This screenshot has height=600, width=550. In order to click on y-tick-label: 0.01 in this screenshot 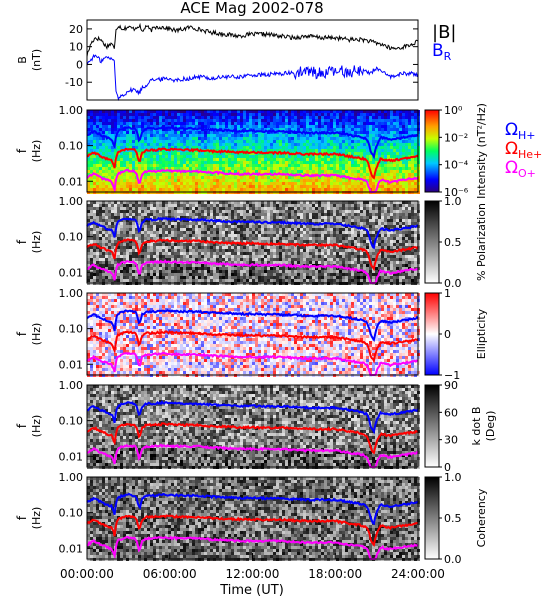, I will do `click(71, 181)`.